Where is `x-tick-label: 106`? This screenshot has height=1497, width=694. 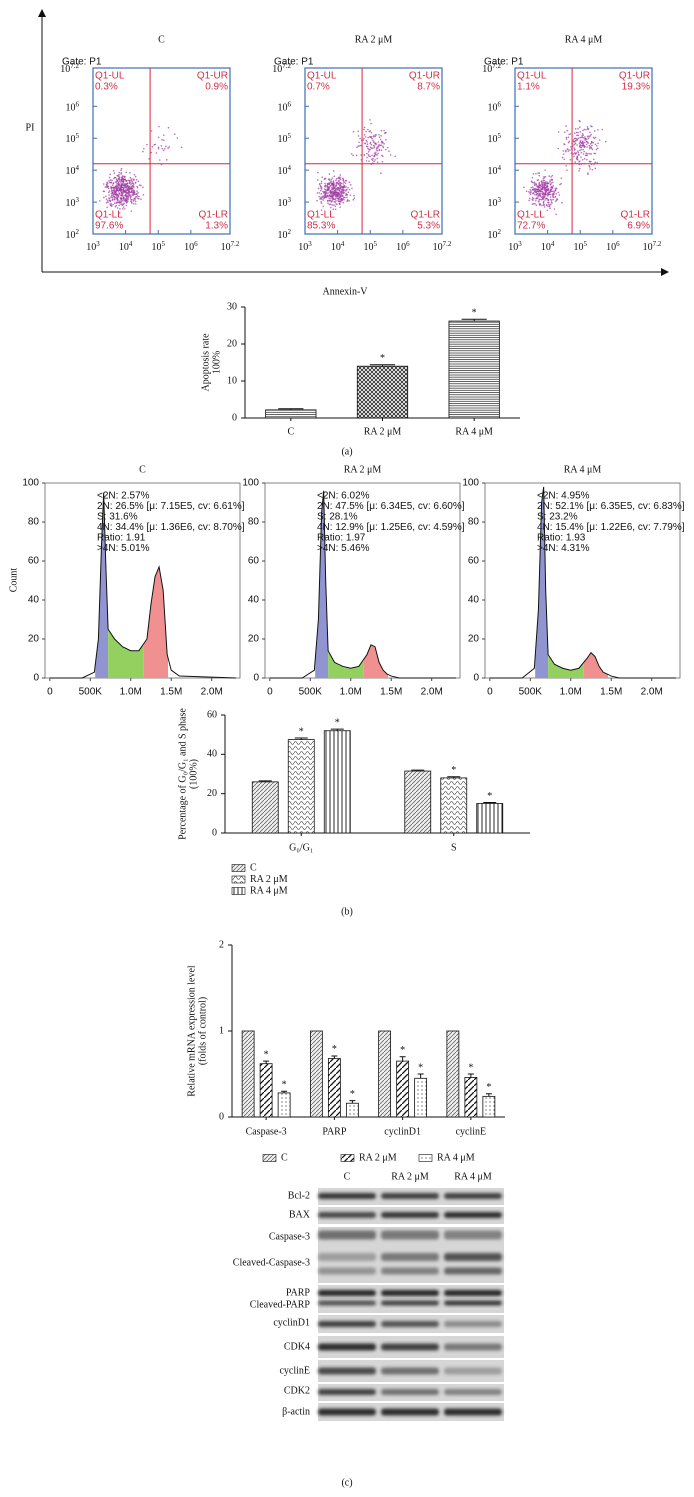 x-tick-label: 106 is located at coordinates (403, 247).